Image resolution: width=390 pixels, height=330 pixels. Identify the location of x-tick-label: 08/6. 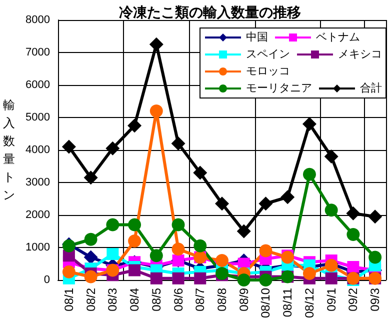
(178, 300).